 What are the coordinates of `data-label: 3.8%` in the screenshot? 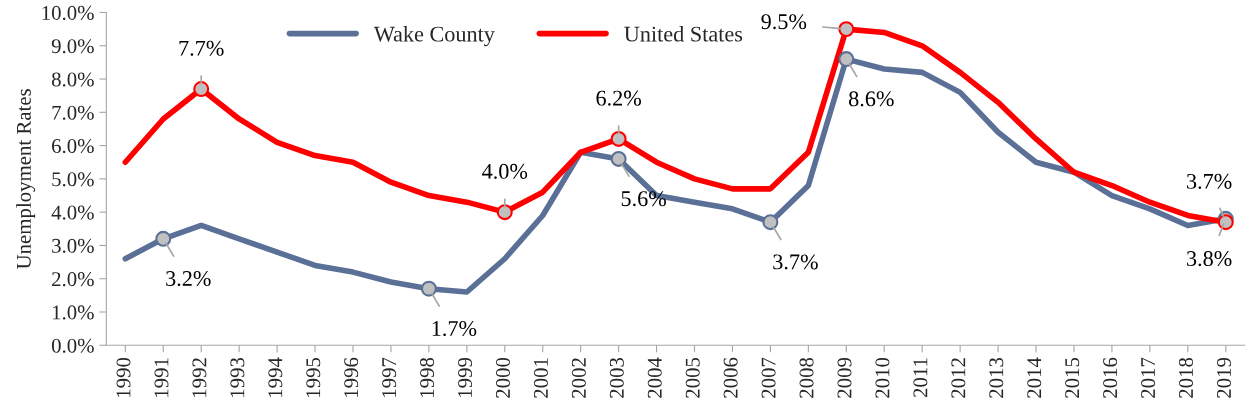 It's located at (1209, 259).